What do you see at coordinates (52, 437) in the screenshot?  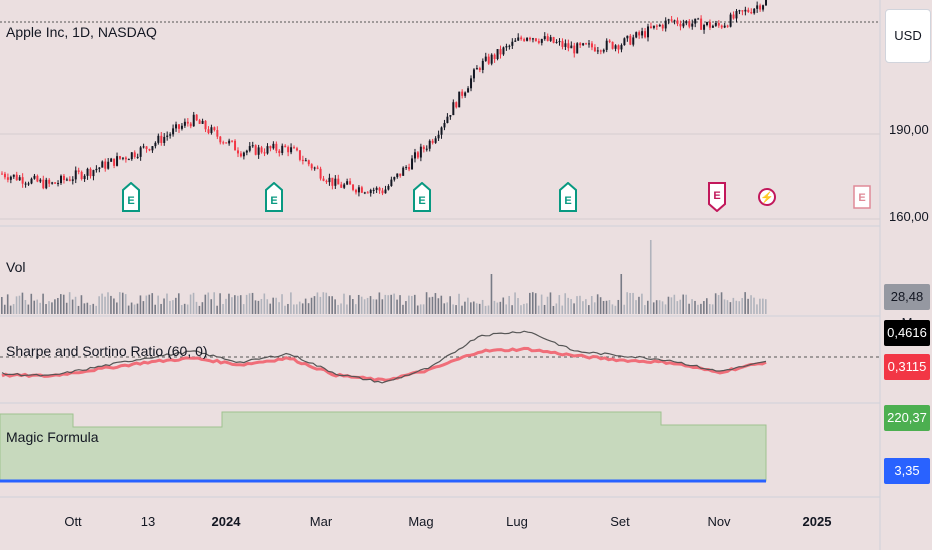 I see `magic-pane-title: Magic Formula` at bounding box center [52, 437].